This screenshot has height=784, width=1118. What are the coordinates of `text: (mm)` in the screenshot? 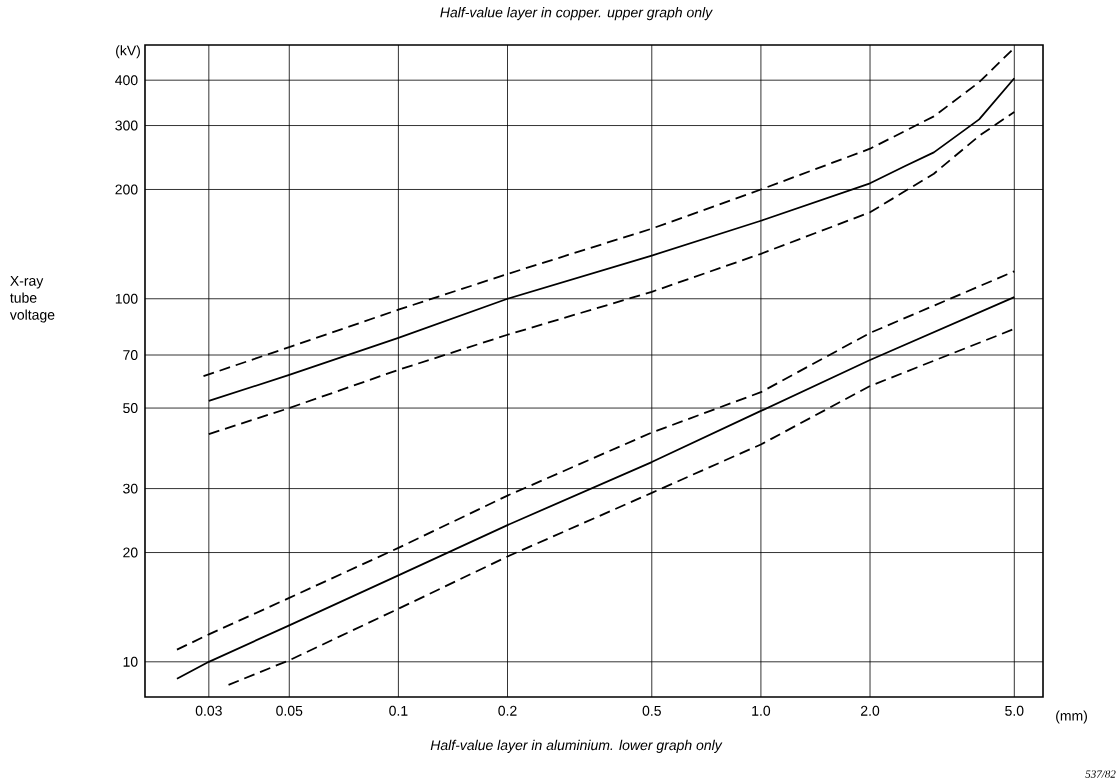 It's located at (1071, 717).